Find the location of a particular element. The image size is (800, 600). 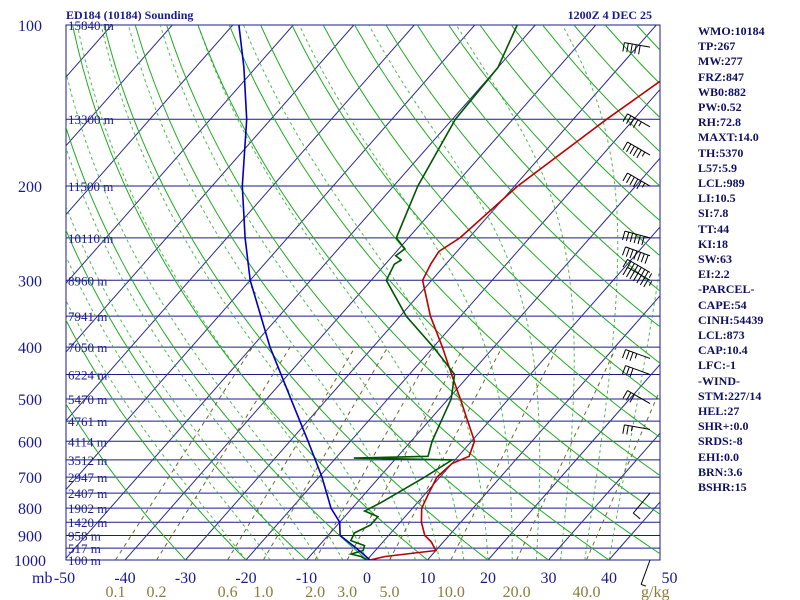

sounding-index-item: PW:0.52 is located at coordinates (720, 107).